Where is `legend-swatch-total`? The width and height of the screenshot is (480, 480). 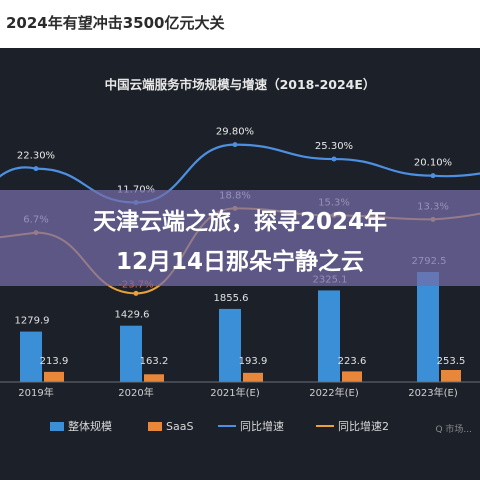
legend-swatch-total is located at coordinates (57, 426).